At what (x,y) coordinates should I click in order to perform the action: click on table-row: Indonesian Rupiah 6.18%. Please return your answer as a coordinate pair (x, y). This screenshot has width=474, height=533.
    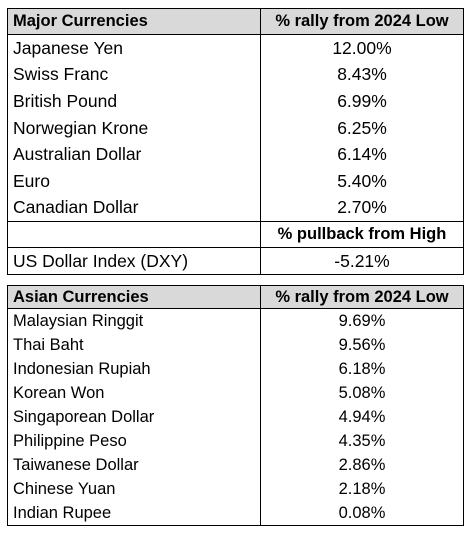
    Looking at the image, I should click on (235, 369).